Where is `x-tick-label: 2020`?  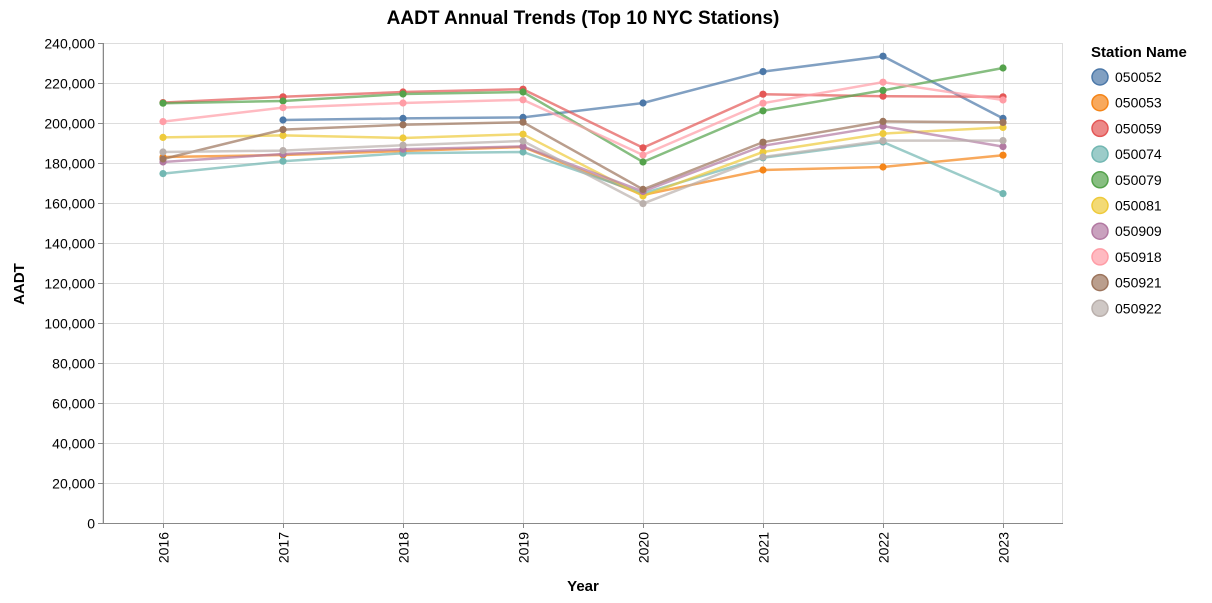 x-tick-label: 2020 is located at coordinates (644, 547).